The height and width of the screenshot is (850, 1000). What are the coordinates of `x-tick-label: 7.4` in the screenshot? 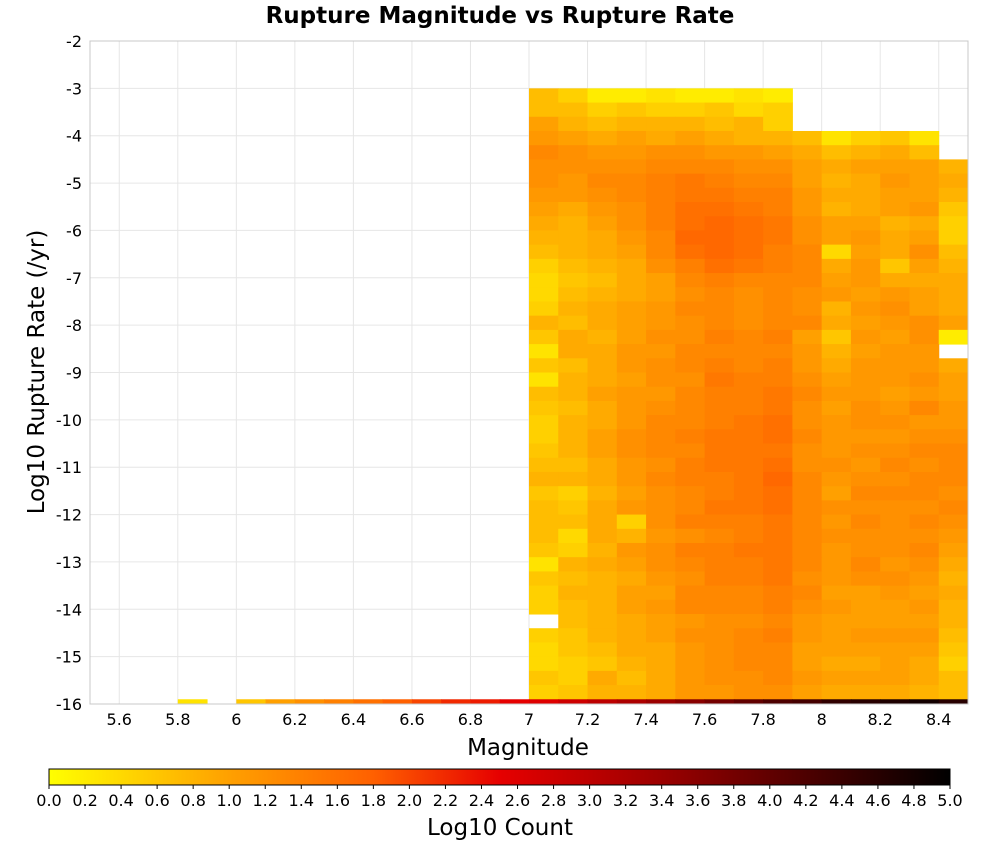 It's located at (645, 719).